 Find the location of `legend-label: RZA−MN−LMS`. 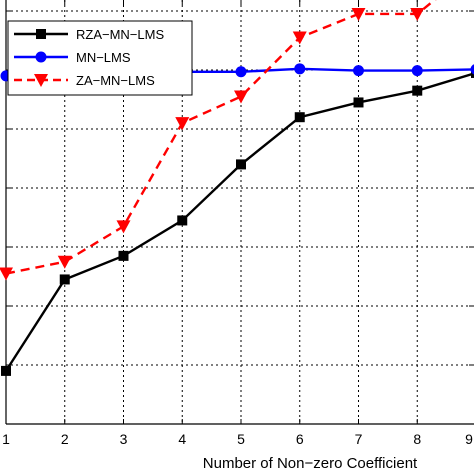

legend-label: RZA−MN−LMS is located at coordinates (120, 34).